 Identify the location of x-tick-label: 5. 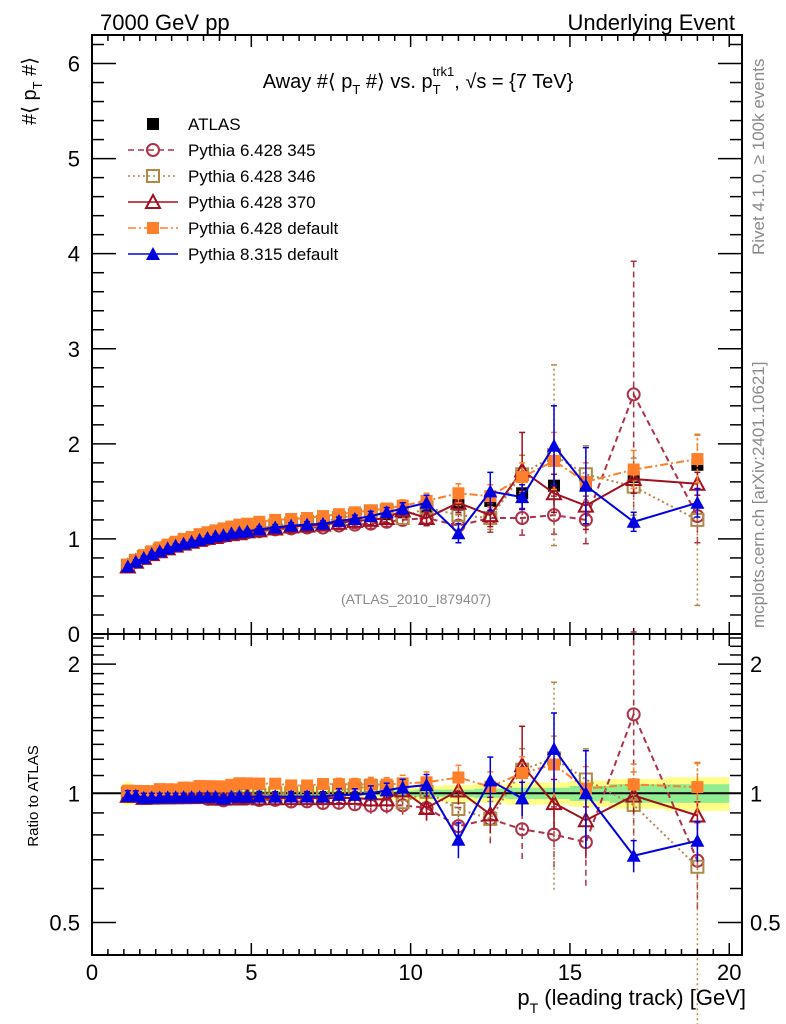
(251, 972).